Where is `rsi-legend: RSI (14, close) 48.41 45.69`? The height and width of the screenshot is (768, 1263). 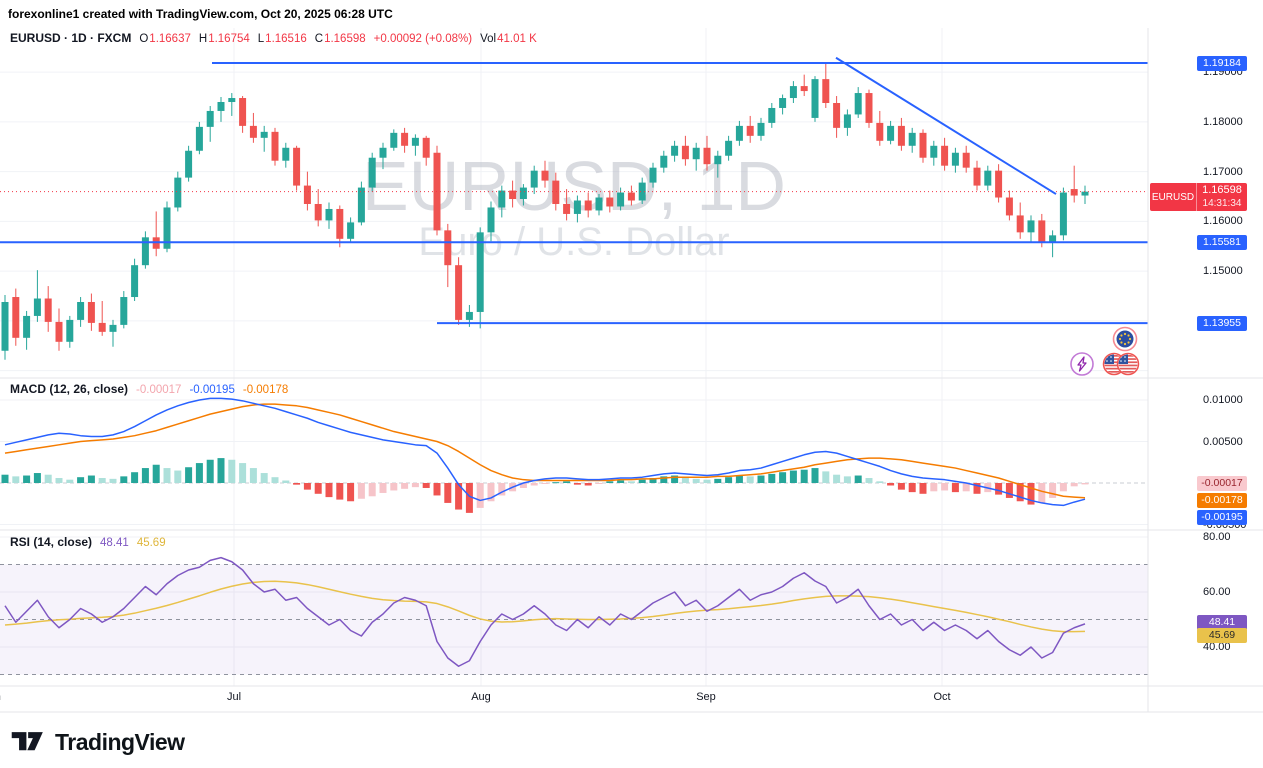 rsi-legend: RSI (14, close) 48.41 45.69 is located at coordinates (88, 542).